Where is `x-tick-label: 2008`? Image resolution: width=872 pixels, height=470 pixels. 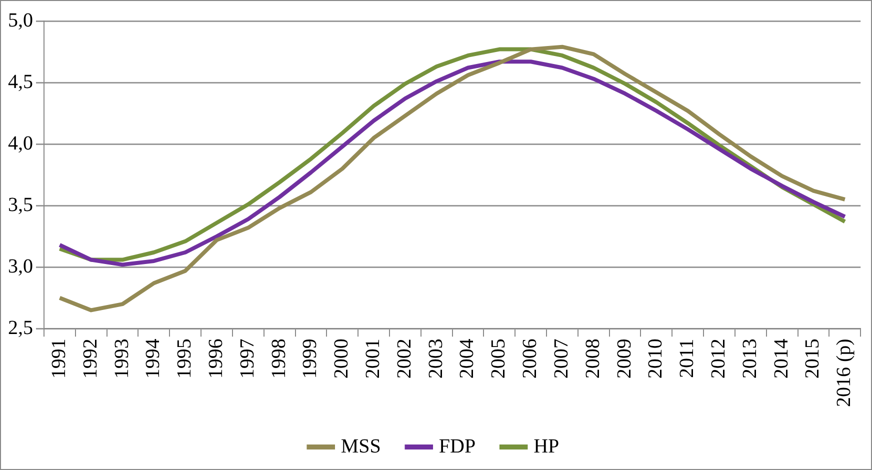
x-tick-label: 2008 is located at coordinates (593, 358).